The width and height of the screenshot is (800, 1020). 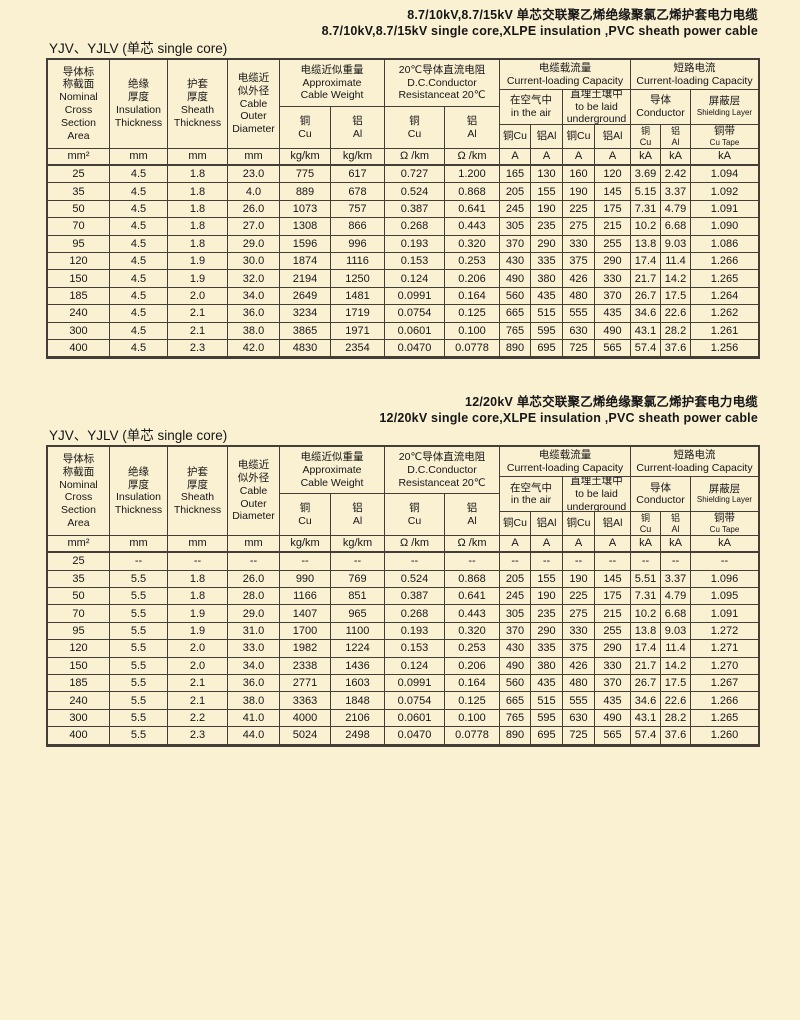 What do you see at coordinates (646, 524) in the screenshot?
I see `t2-header-conductor-cu: 铜 Cu` at bounding box center [646, 524].